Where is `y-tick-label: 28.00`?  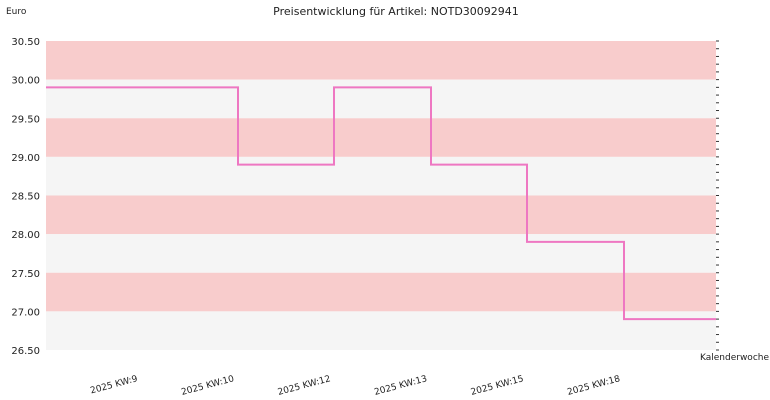 y-tick-label: 28.00 is located at coordinates (25, 235).